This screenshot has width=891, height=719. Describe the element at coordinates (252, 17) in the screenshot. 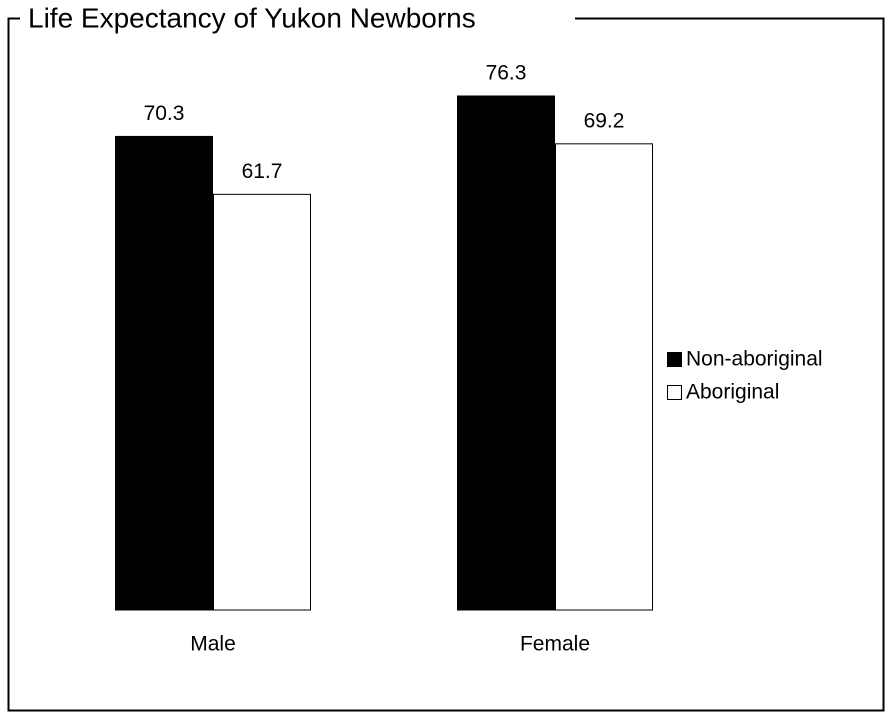

I see `chart-title: Life Expectancy of Yukon Newborns` at that location.